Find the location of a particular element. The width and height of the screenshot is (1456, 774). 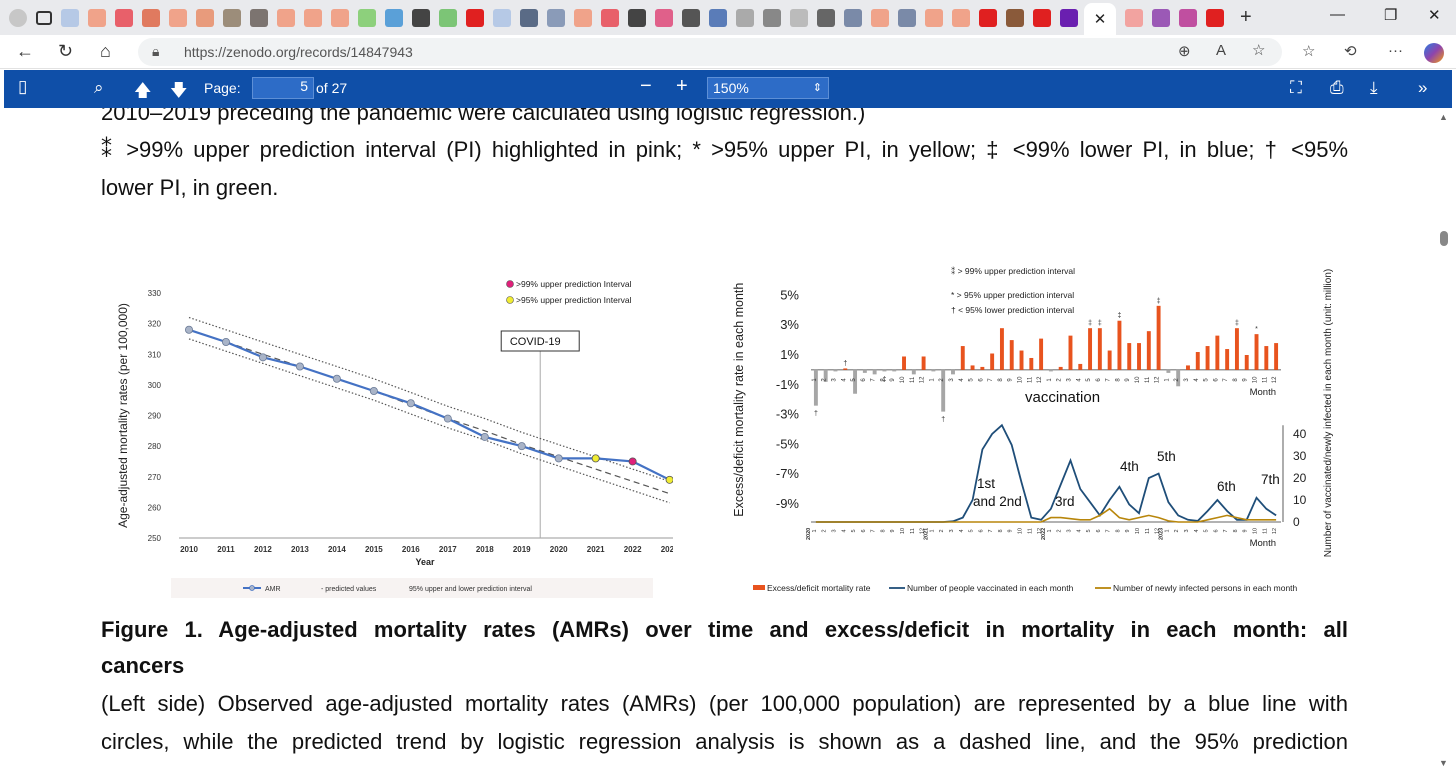

zoom-icon: ⊕ is located at coordinates (1184, 51).